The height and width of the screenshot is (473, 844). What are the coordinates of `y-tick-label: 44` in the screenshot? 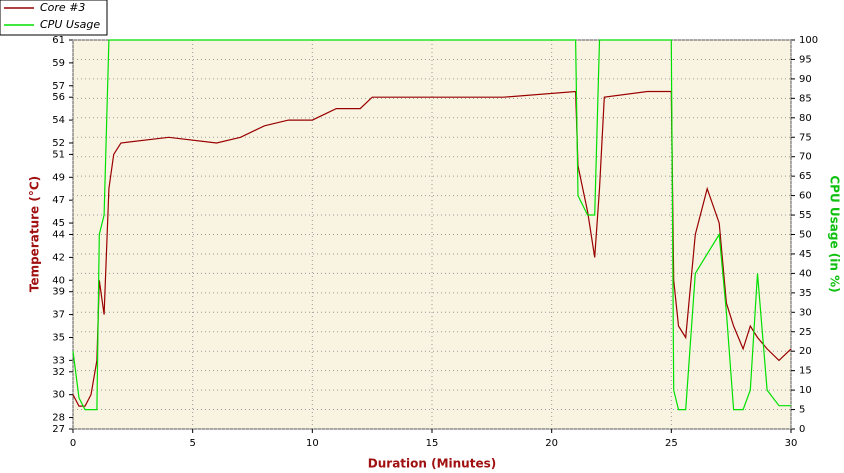 It's located at (58, 235).